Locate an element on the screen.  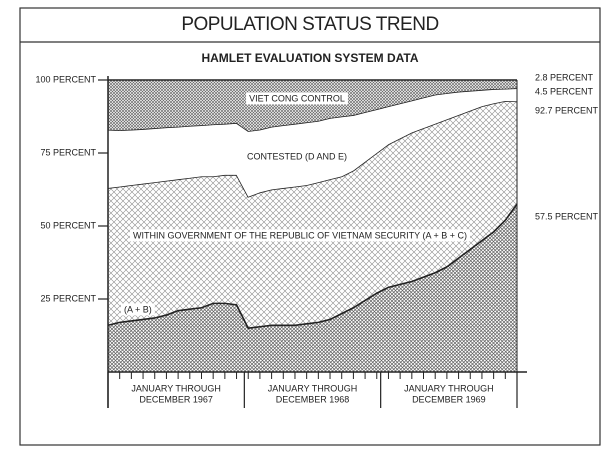
y-tick-label: 50 PERCENT is located at coordinates (68, 225).